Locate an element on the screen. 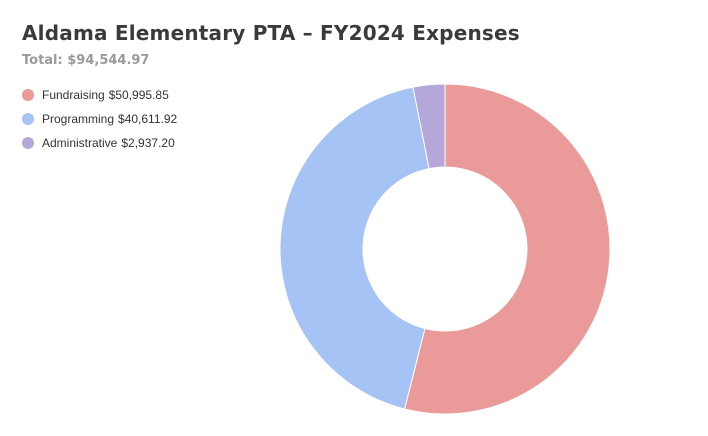  legend-item-administrative: Administrative $2,937.20 is located at coordinates (99, 143).